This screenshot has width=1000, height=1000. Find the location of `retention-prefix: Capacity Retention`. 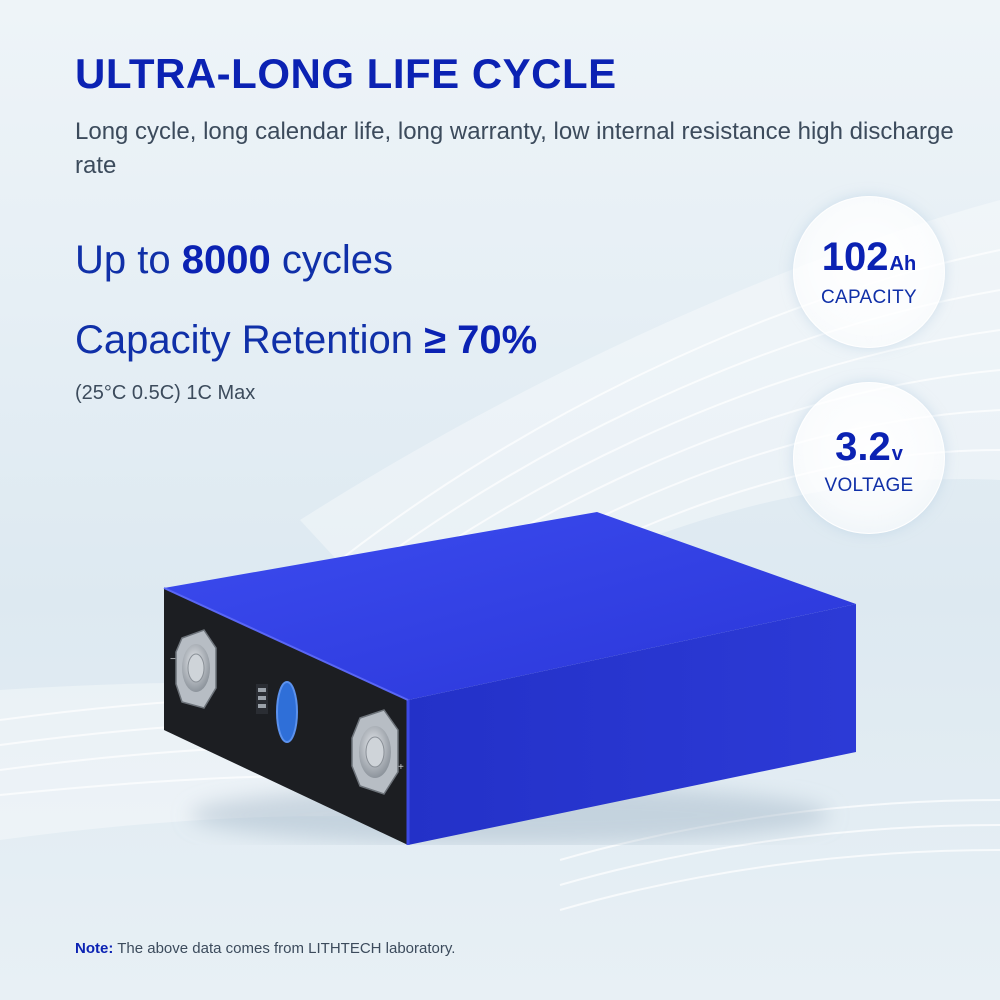

retention-prefix: Capacity Retention is located at coordinates (250, 340).